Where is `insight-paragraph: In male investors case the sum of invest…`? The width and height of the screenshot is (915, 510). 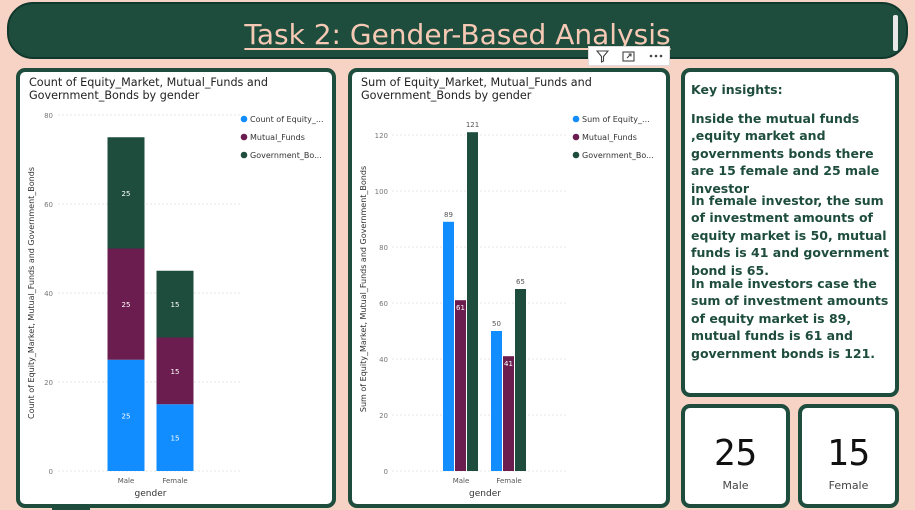
insight-paragraph: In male investors case the sum of invest… is located at coordinates (790, 318).